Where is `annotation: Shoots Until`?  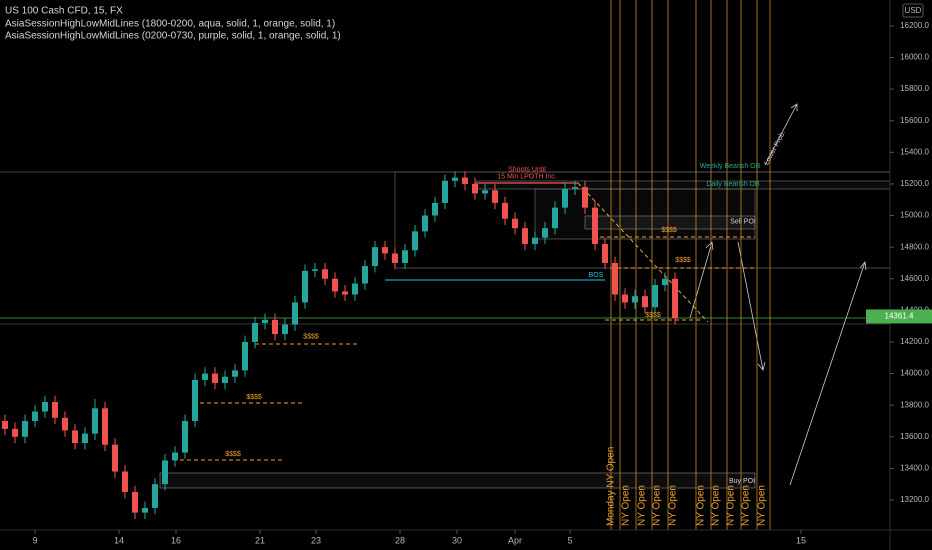 annotation: Shoots Until is located at coordinates (527, 170).